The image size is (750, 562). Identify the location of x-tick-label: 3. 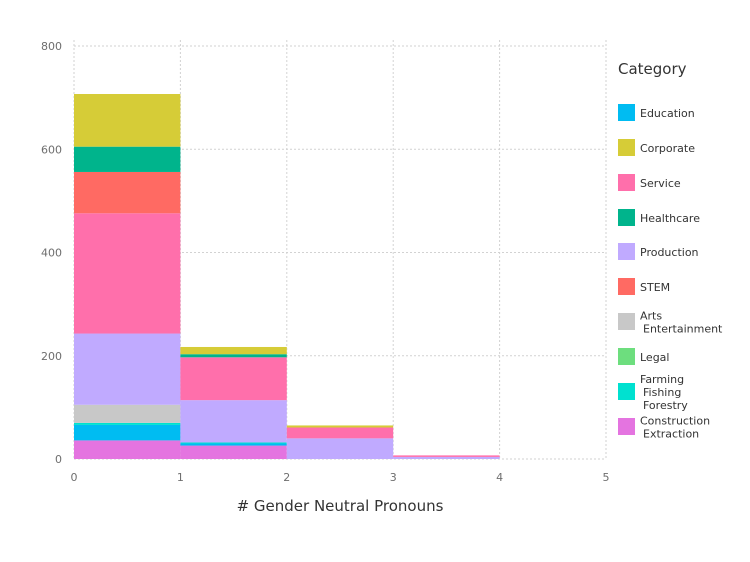
(393, 477).